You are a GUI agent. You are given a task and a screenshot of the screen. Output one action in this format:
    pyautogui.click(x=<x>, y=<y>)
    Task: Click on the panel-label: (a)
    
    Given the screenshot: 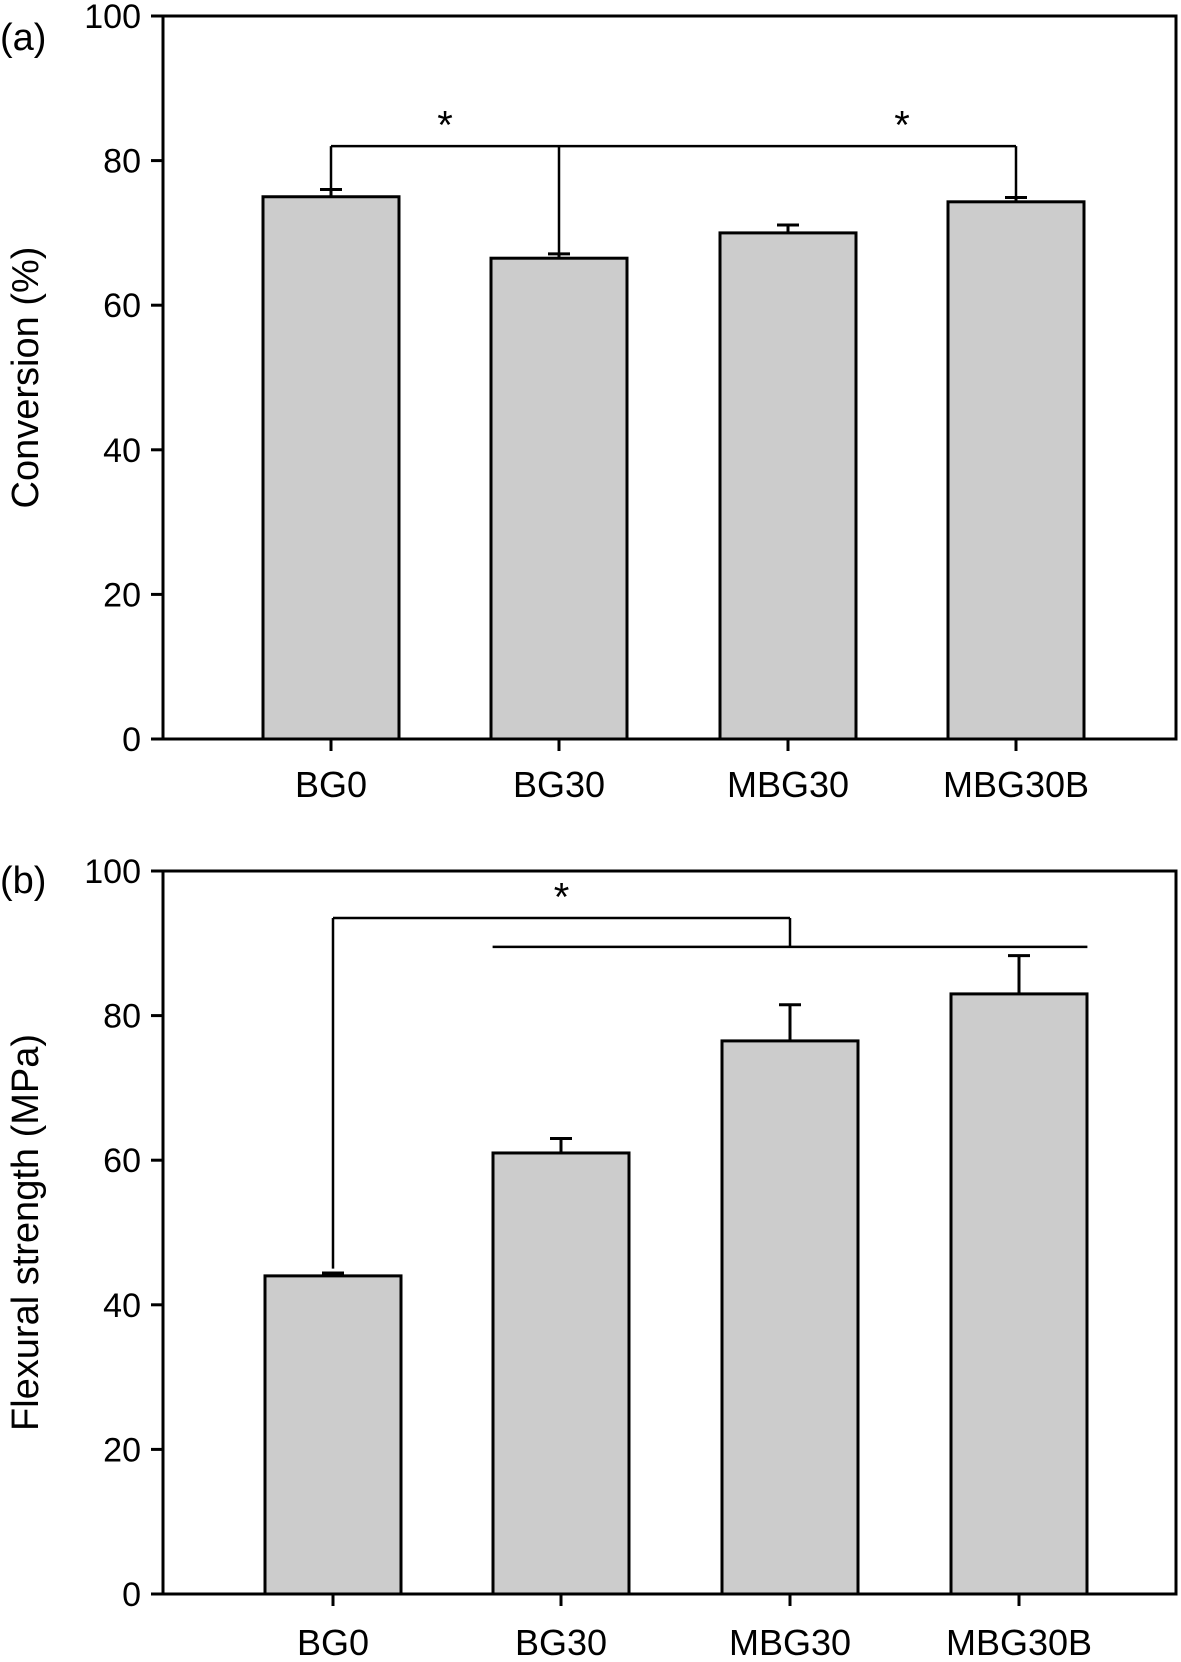 What is the action you would take?
    pyautogui.click(x=23, y=38)
    